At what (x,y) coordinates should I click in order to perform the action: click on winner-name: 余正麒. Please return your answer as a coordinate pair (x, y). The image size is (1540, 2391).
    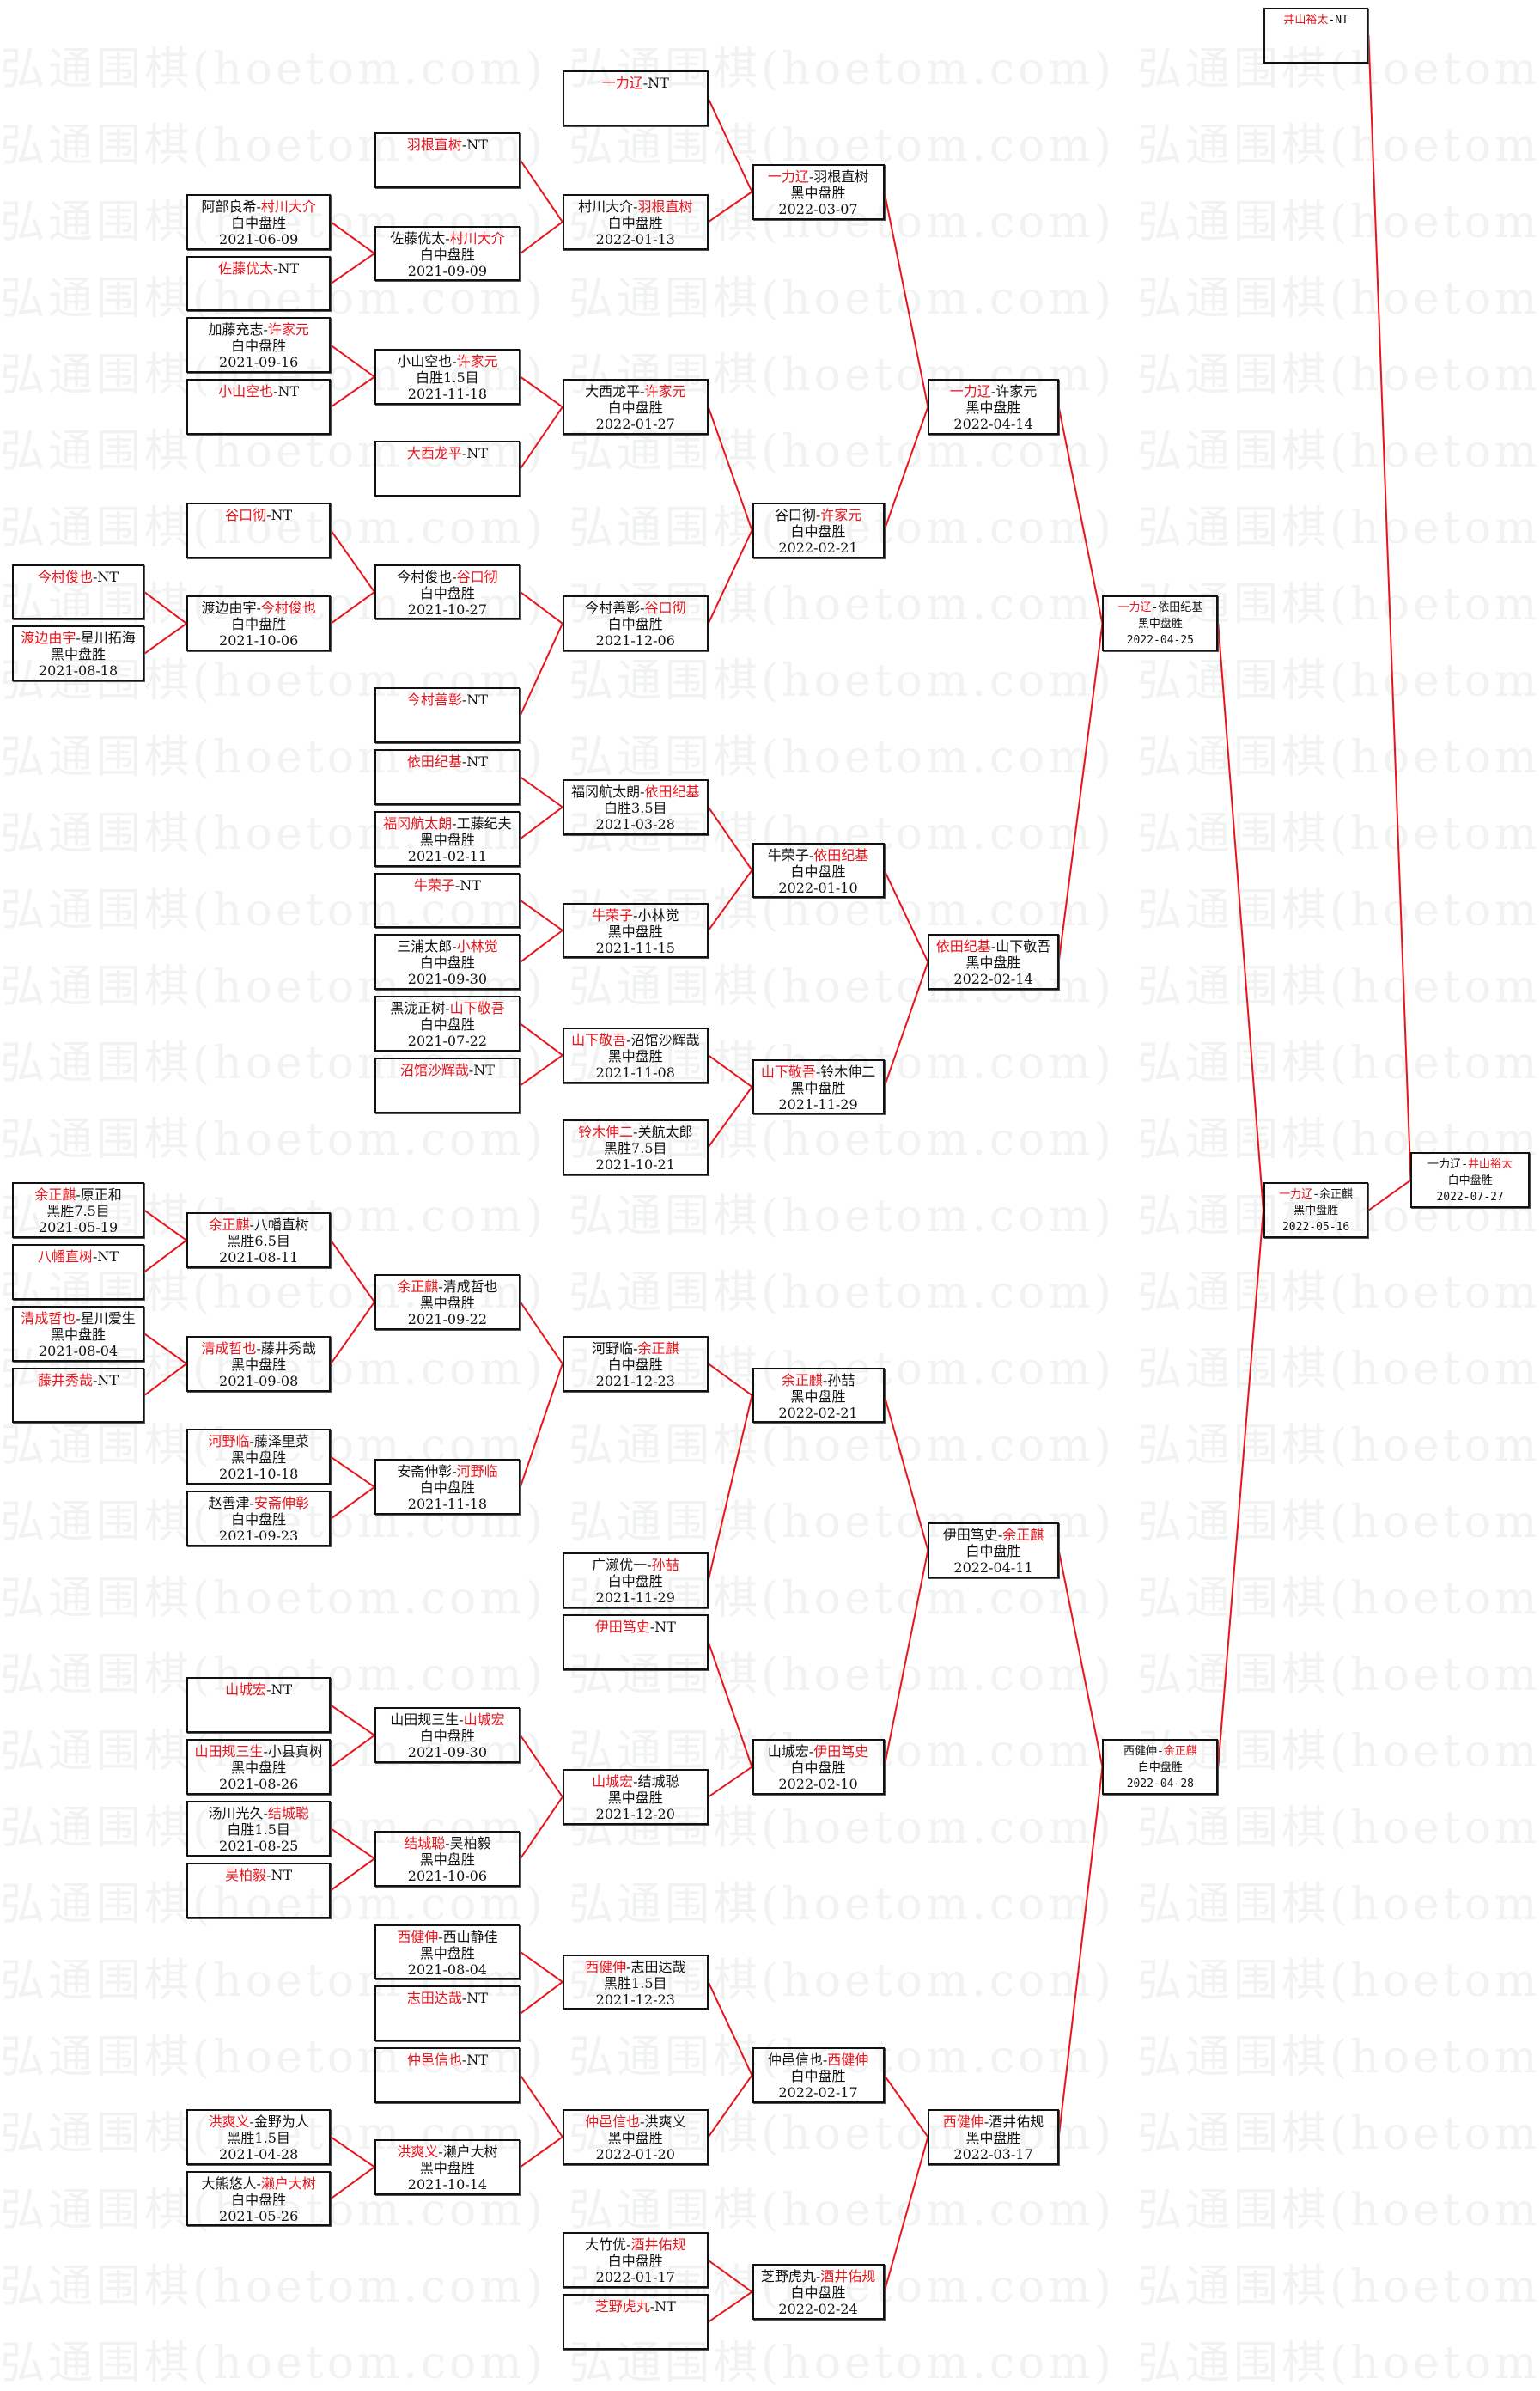
    Looking at the image, I should click on (1180, 1752).